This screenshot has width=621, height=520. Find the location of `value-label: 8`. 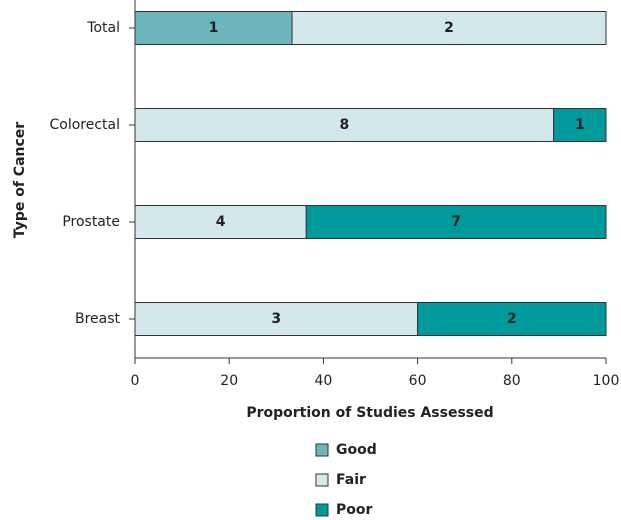

value-label: 8 is located at coordinates (344, 125).